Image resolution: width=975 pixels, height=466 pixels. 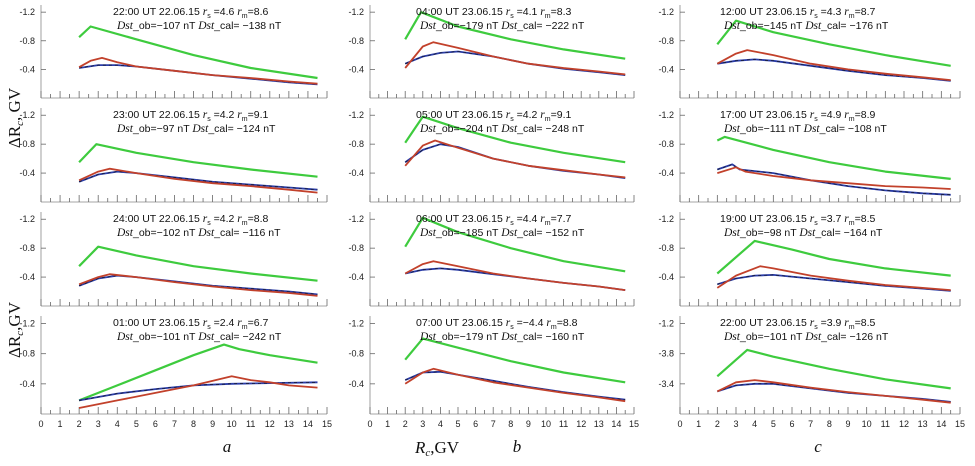 I want to click on panel-annotation-line1: 12:00 UT 23.06.15 rs =4.3 rm=8.7, so click(x=797, y=13).